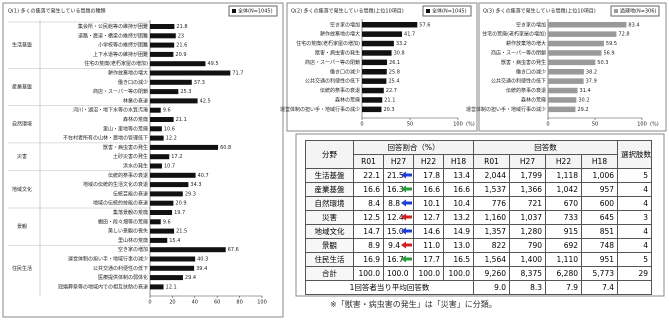  I want to click on group-label: 景観, so click(22, 226).